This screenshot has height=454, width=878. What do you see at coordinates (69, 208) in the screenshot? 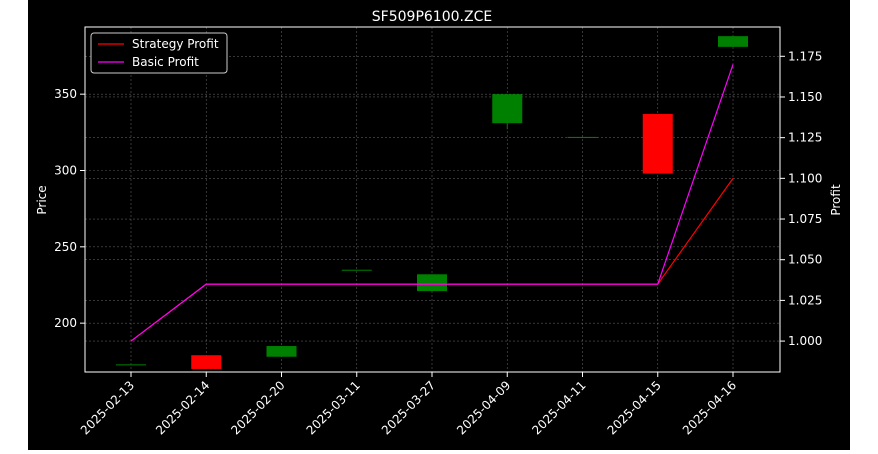
I see `y-axis-left: 200 250 300 350` at bounding box center [69, 208].